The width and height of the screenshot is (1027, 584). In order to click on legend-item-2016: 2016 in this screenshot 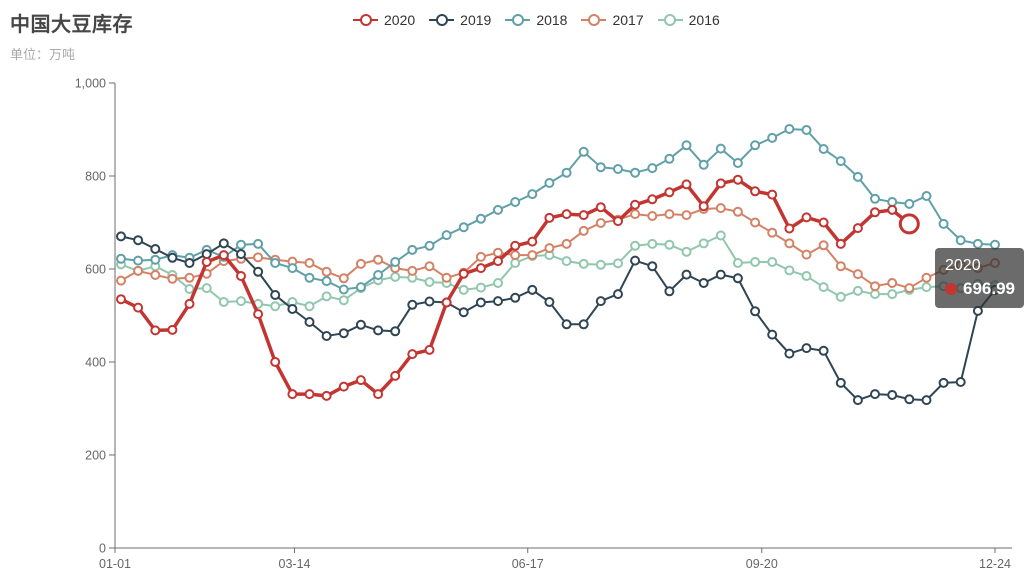, I will do `click(688, 20)`.